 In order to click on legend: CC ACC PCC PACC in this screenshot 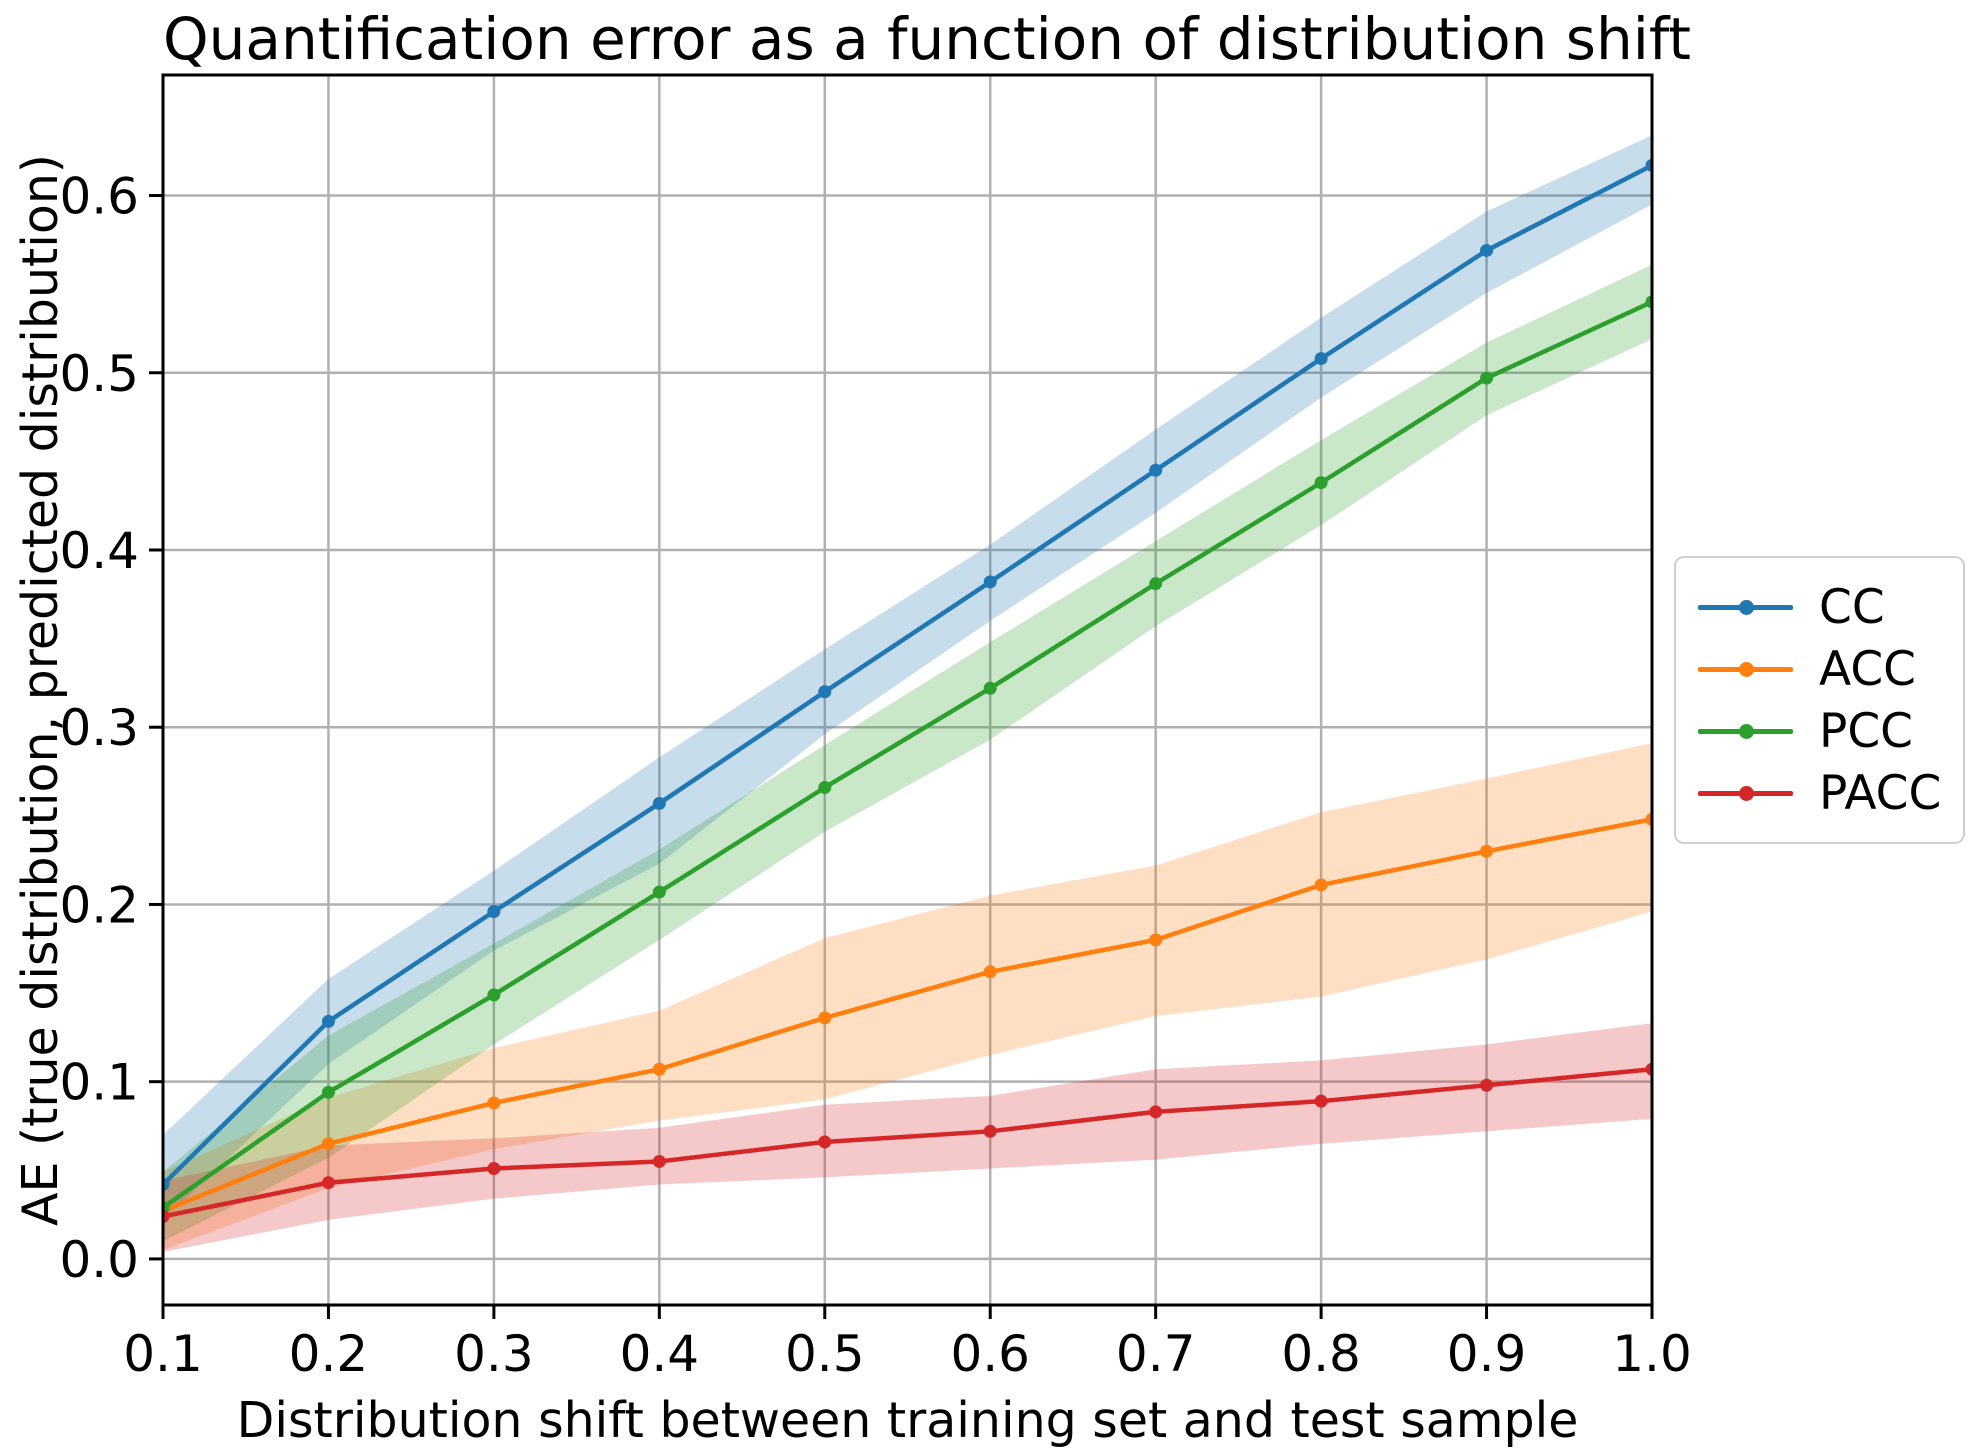, I will do `click(1820, 700)`.